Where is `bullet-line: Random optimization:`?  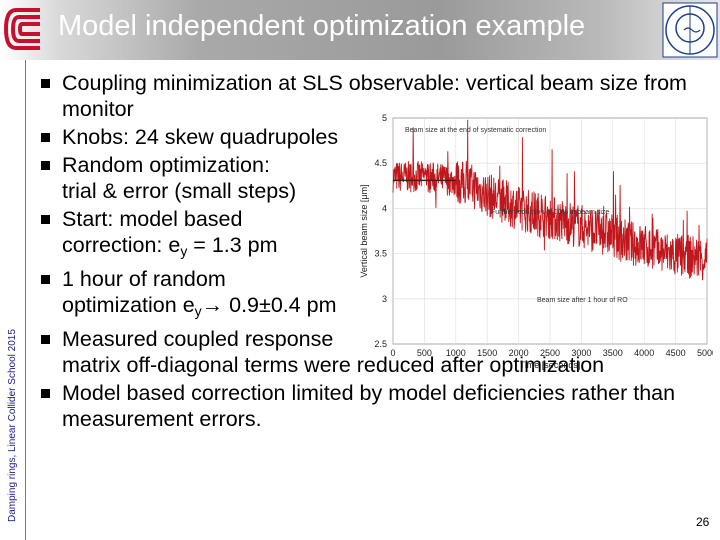
bullet-line: Random optimization: is located at coordinates (166, 165).